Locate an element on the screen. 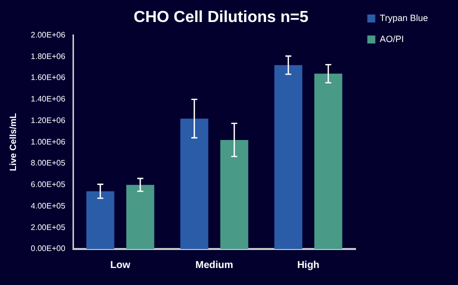 Image resolution: width=458 pixels, height=285 pixels. y-tick-label: 2.00E+05 is located at coordinates (48, 227).